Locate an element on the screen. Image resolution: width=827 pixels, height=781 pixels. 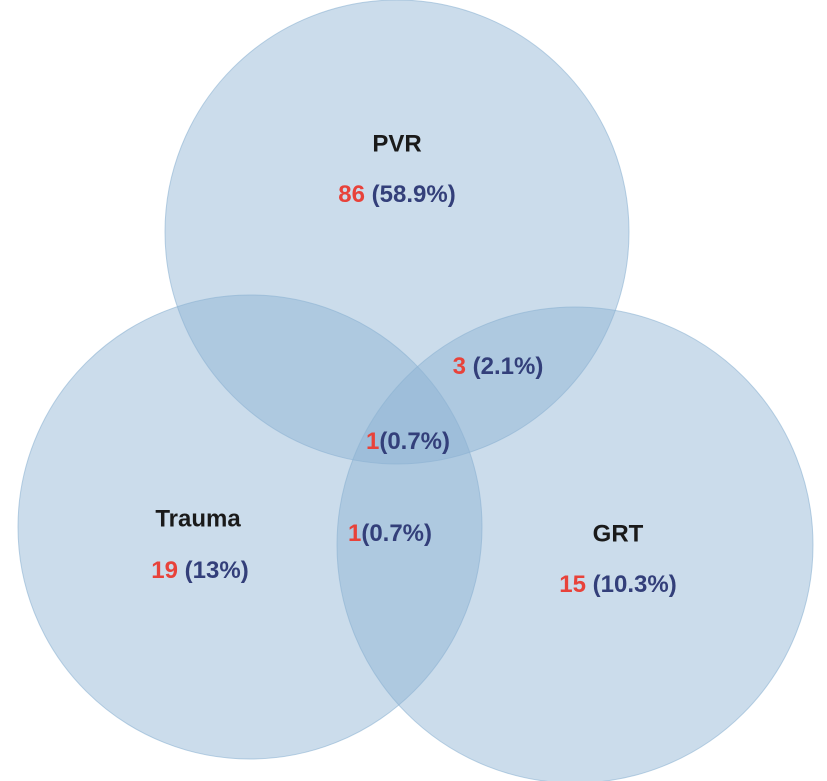
percent: (58.9%) is located at coordinates (414, 194).